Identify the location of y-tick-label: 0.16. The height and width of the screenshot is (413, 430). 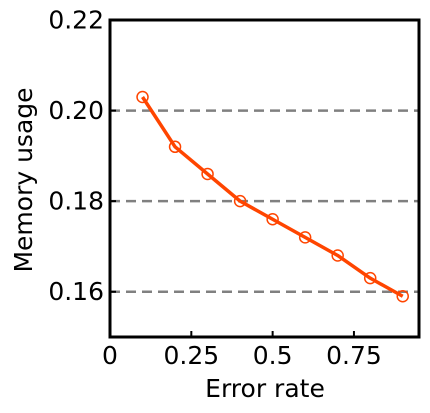
(76, 291).